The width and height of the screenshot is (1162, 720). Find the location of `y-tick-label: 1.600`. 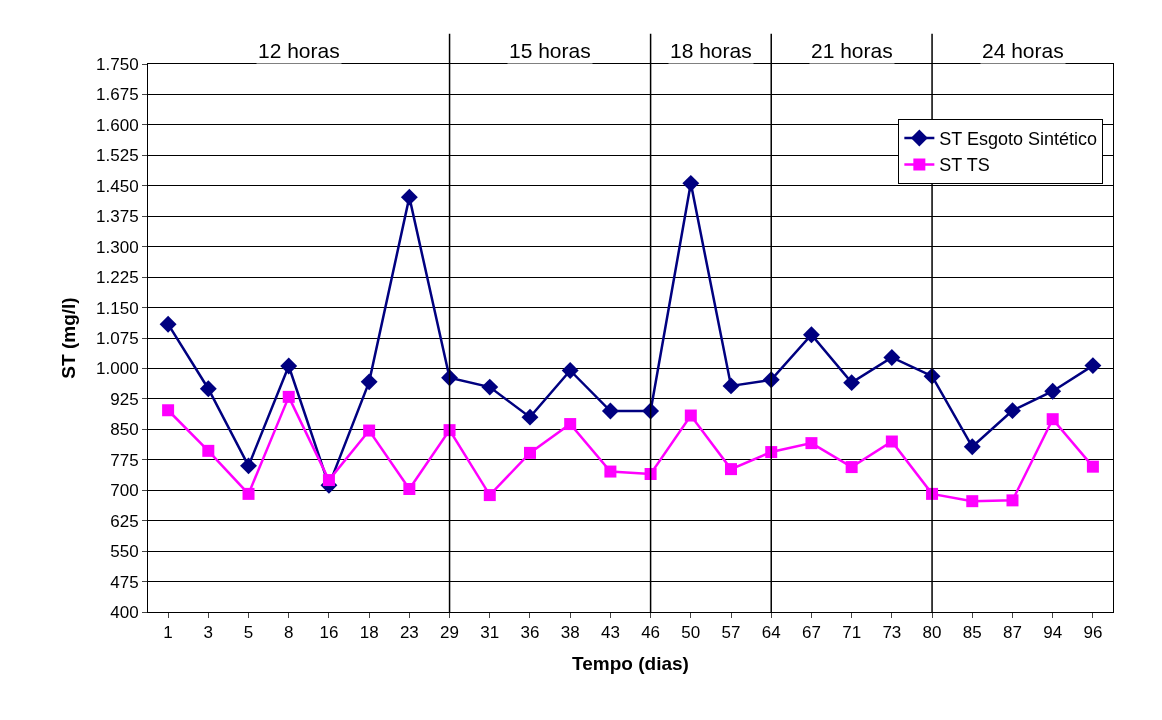

y-tick-label: 1.600 is located at coordinates (117, 125).